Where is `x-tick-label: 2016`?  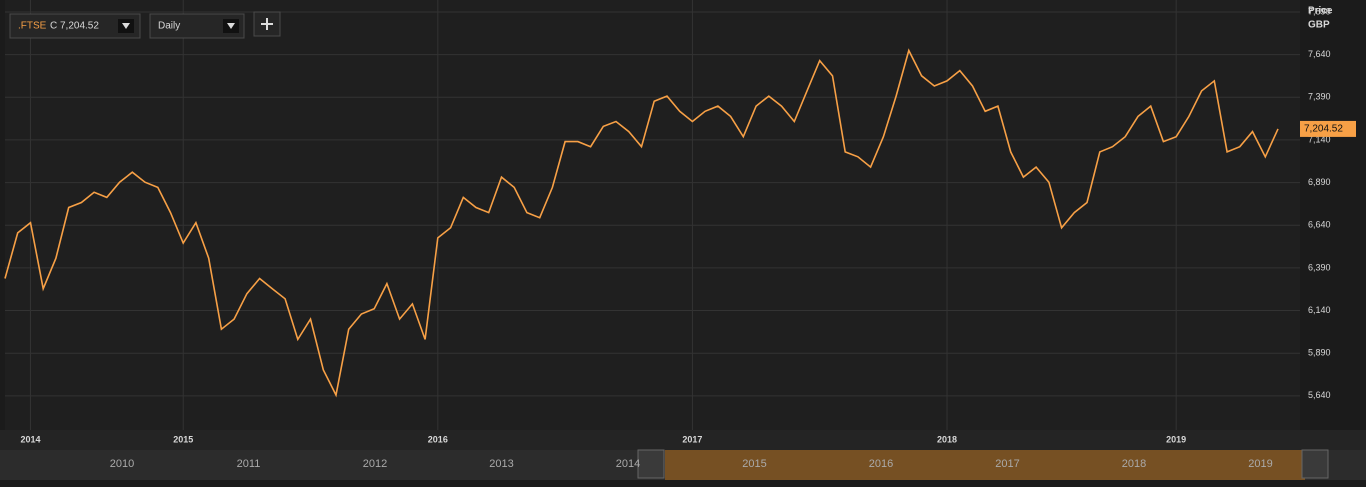 x-tick-label: 2016 is located at coordinates (438, 439).